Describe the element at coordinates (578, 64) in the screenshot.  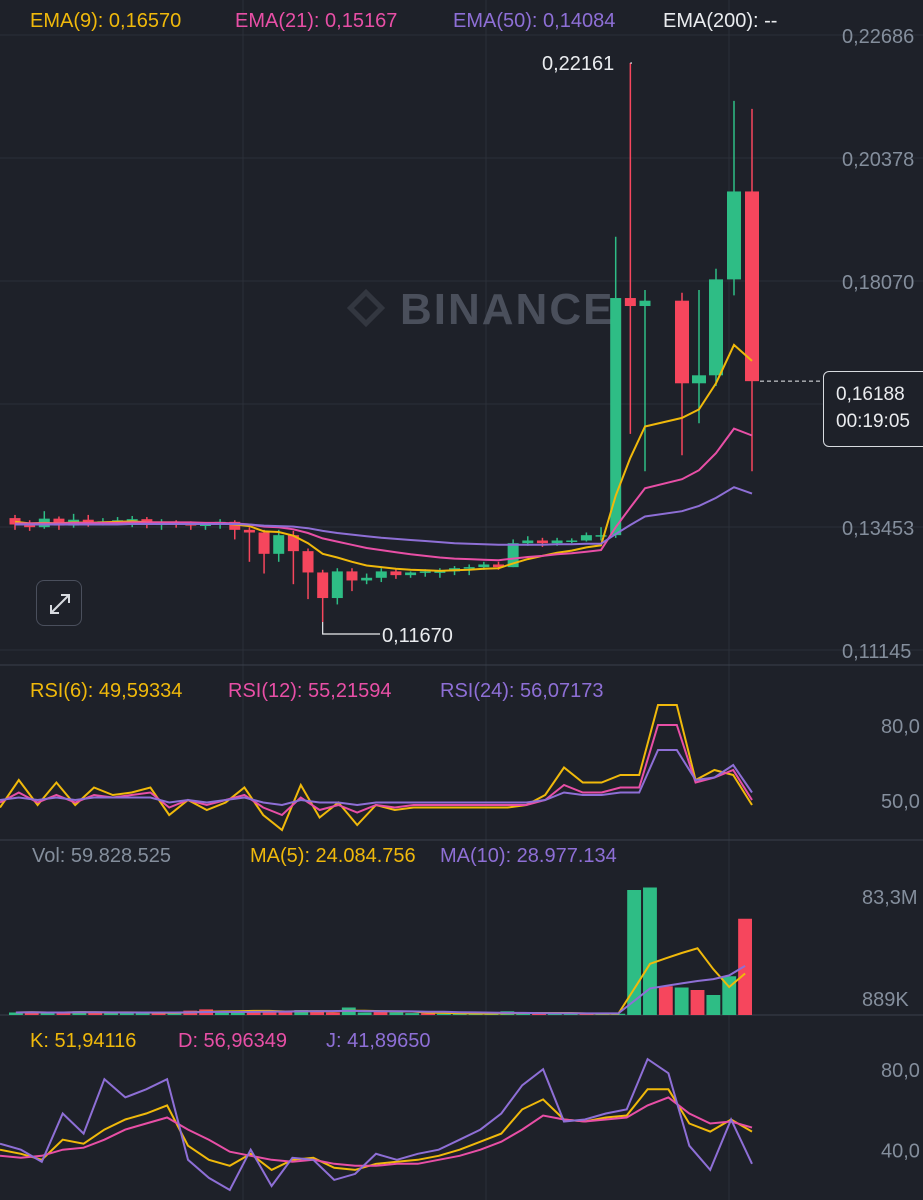
I see `high-price-label: 0,22161` at that location.